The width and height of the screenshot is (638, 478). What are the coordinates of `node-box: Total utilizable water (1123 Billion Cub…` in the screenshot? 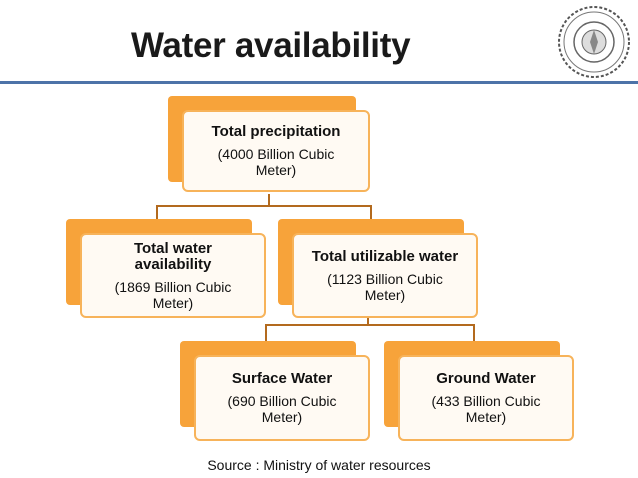 It's located at (385, 275).